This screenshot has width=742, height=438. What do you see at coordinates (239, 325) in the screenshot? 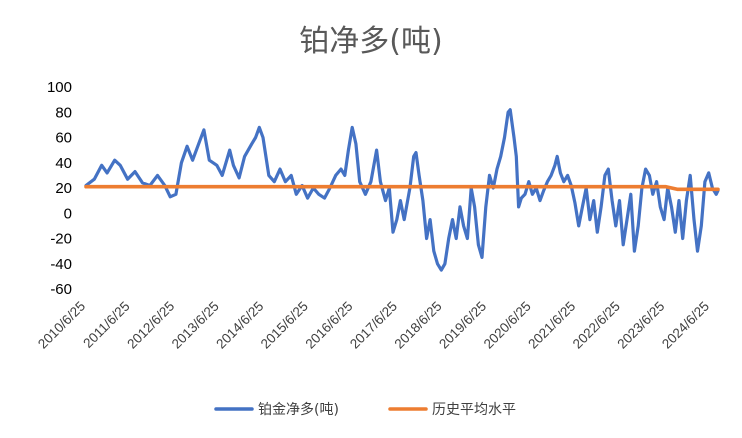
I see `x-tick-label: 2014/6/25` at bounding box center [239, 325].